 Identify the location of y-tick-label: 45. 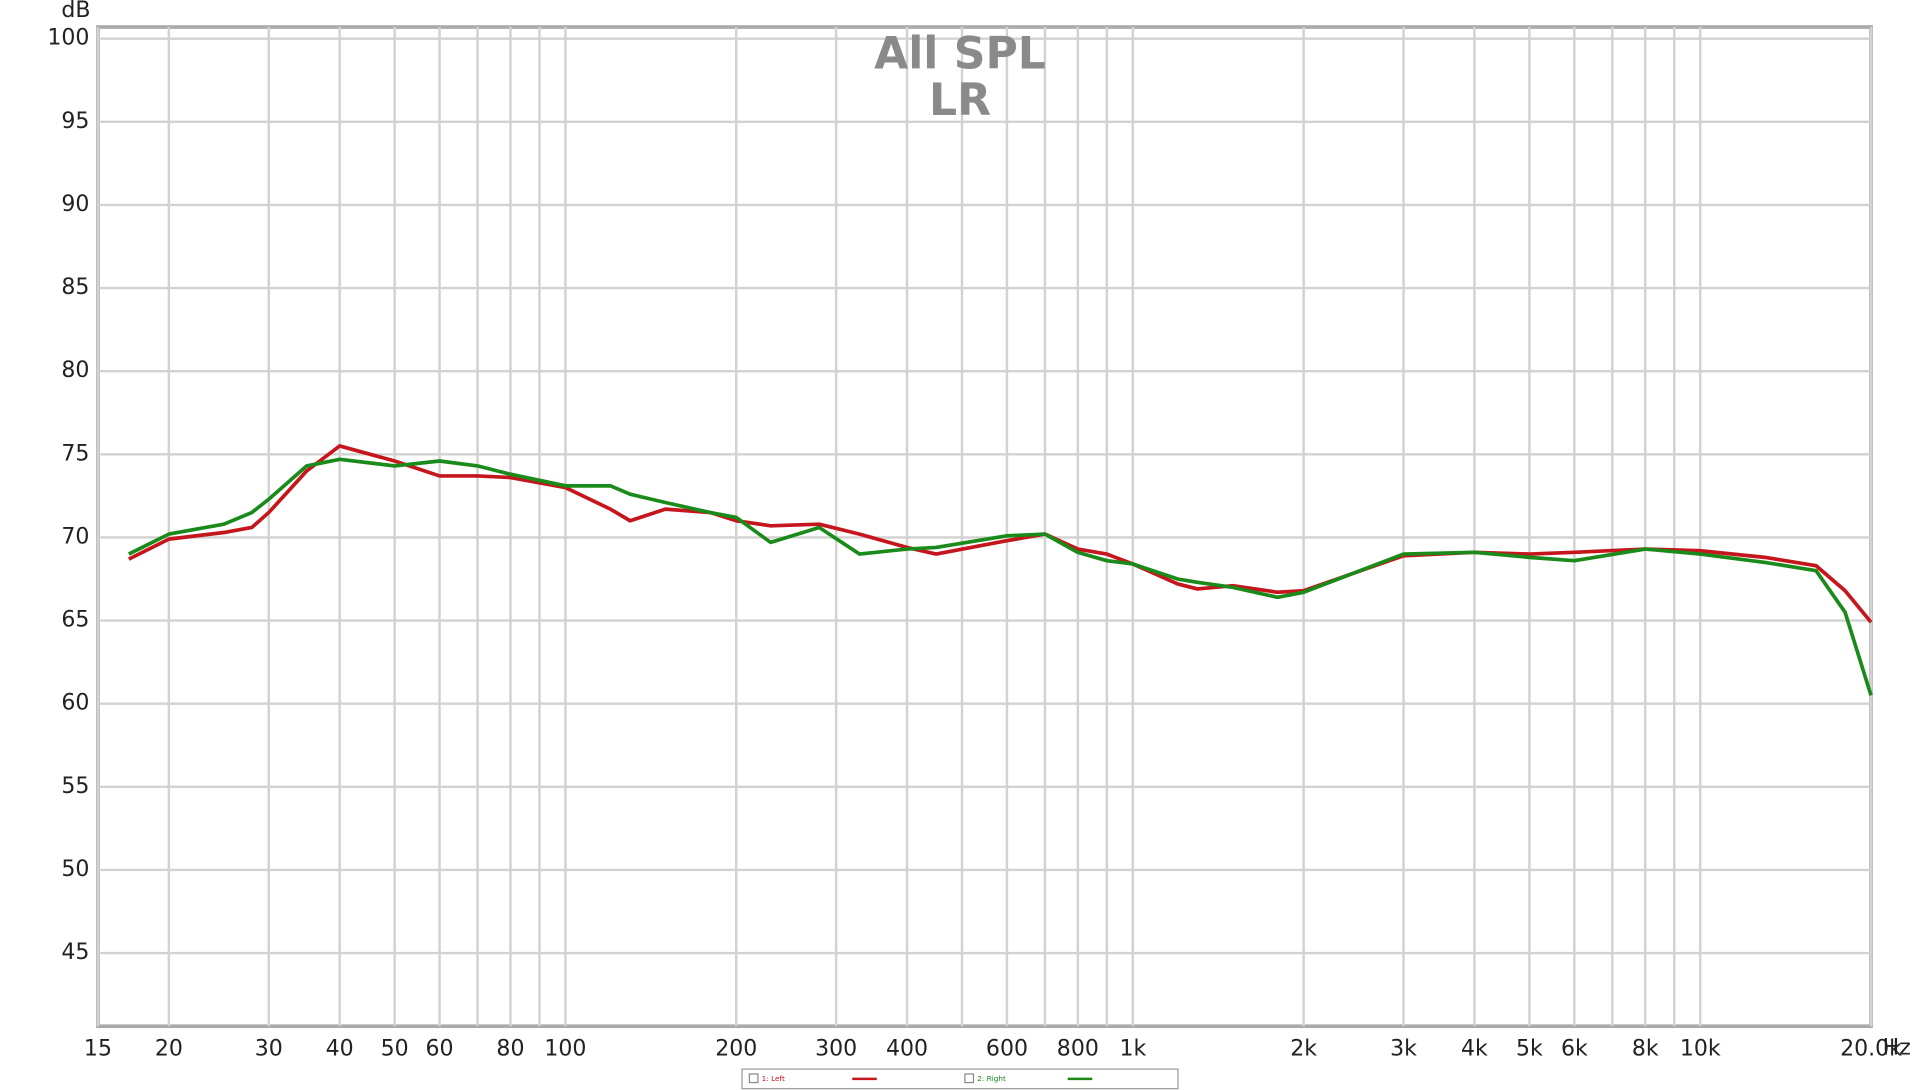
(75, 952).